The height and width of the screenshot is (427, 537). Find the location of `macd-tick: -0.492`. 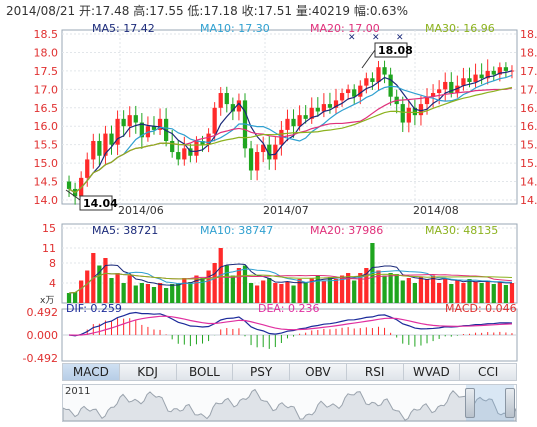

macd-tick: -0.492 is located at coordinates (40, 357).